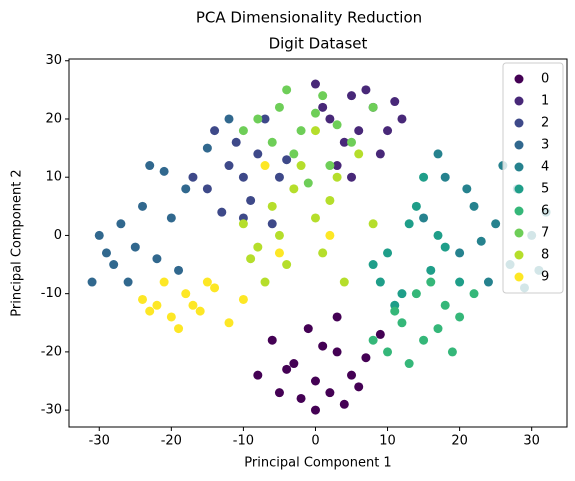  Describe the element at coordinates (17, 242) in the screenshot. I see `y-axis-label: Principal Component 2` at that location.